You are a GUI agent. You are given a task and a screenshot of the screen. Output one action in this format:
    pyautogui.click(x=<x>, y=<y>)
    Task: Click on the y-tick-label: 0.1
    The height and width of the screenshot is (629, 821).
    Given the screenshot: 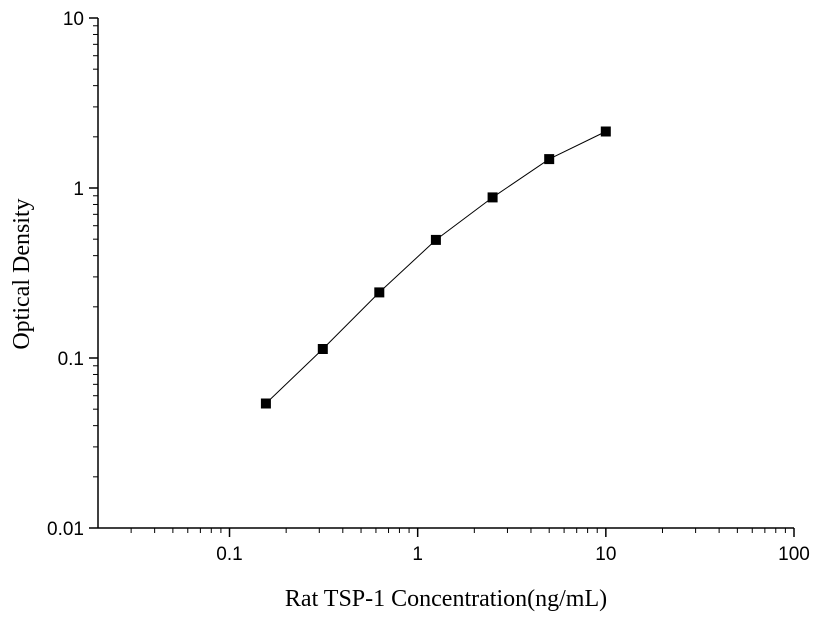 What is the action you would take?
    pyautogui.click(x=71, y=359)
    